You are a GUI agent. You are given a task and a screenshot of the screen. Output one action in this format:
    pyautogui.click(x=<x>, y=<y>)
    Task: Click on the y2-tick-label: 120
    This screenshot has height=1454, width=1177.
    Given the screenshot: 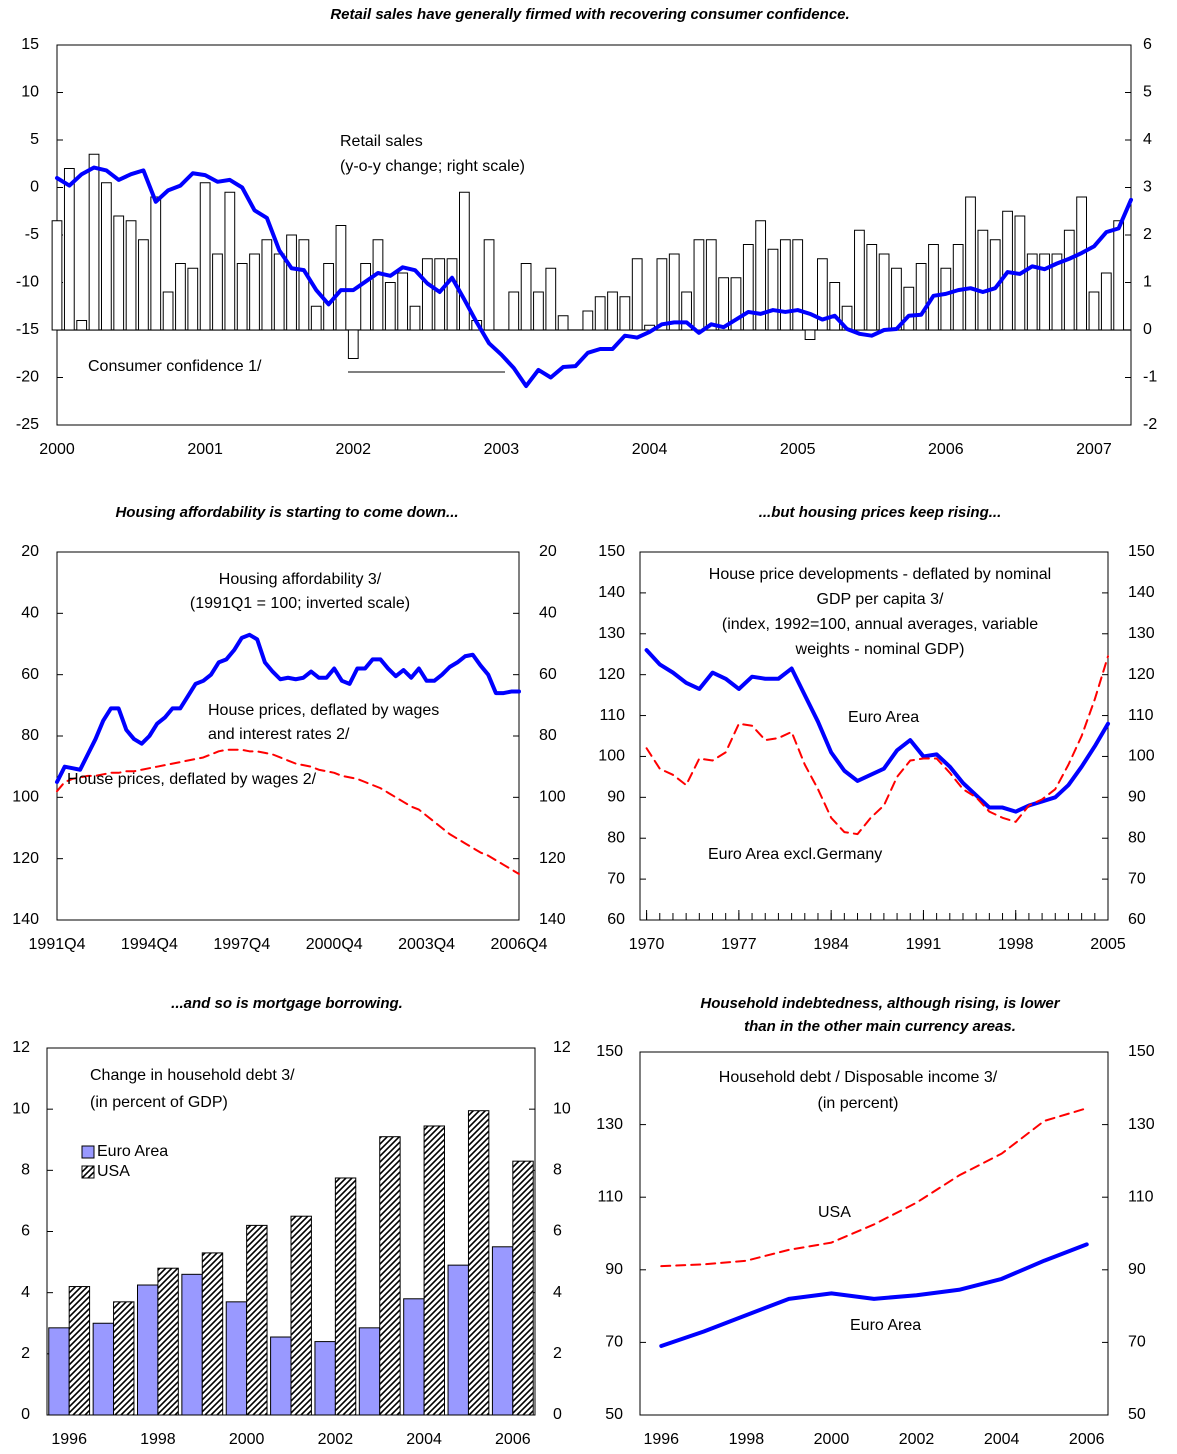 What is the action you would take?
    pyautogui.click(x=1141, y=674)
    